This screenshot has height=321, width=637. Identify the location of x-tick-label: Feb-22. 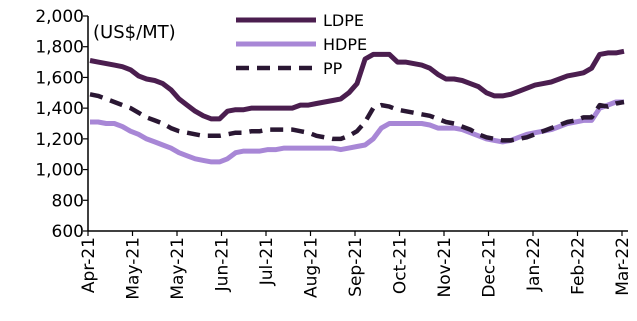
(579, 266).